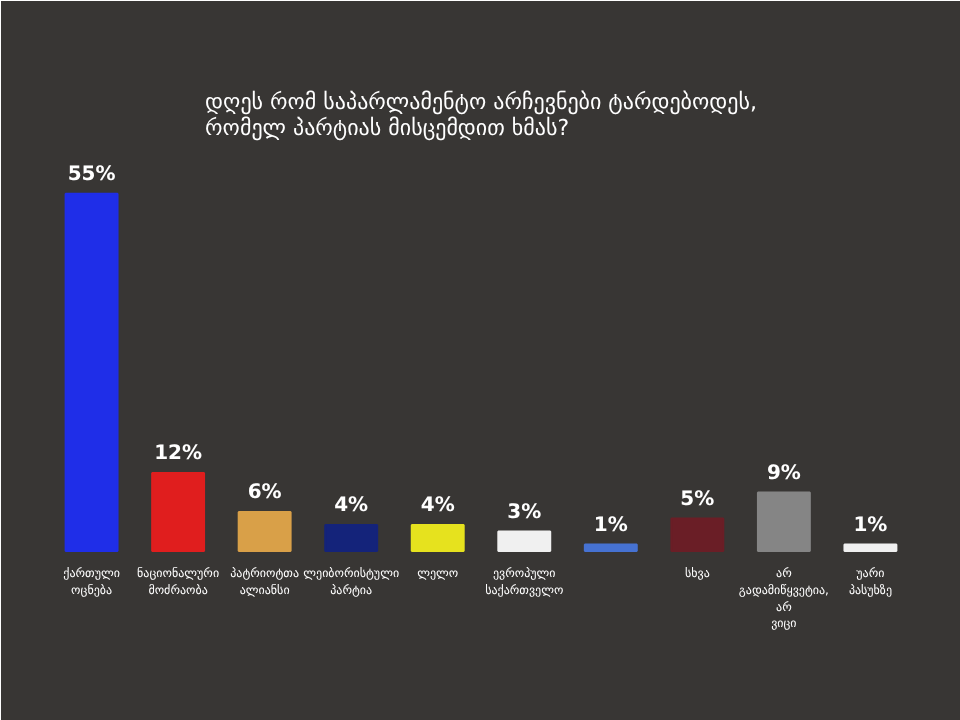  I want to click on data-label: 3%, so click(524, 512).